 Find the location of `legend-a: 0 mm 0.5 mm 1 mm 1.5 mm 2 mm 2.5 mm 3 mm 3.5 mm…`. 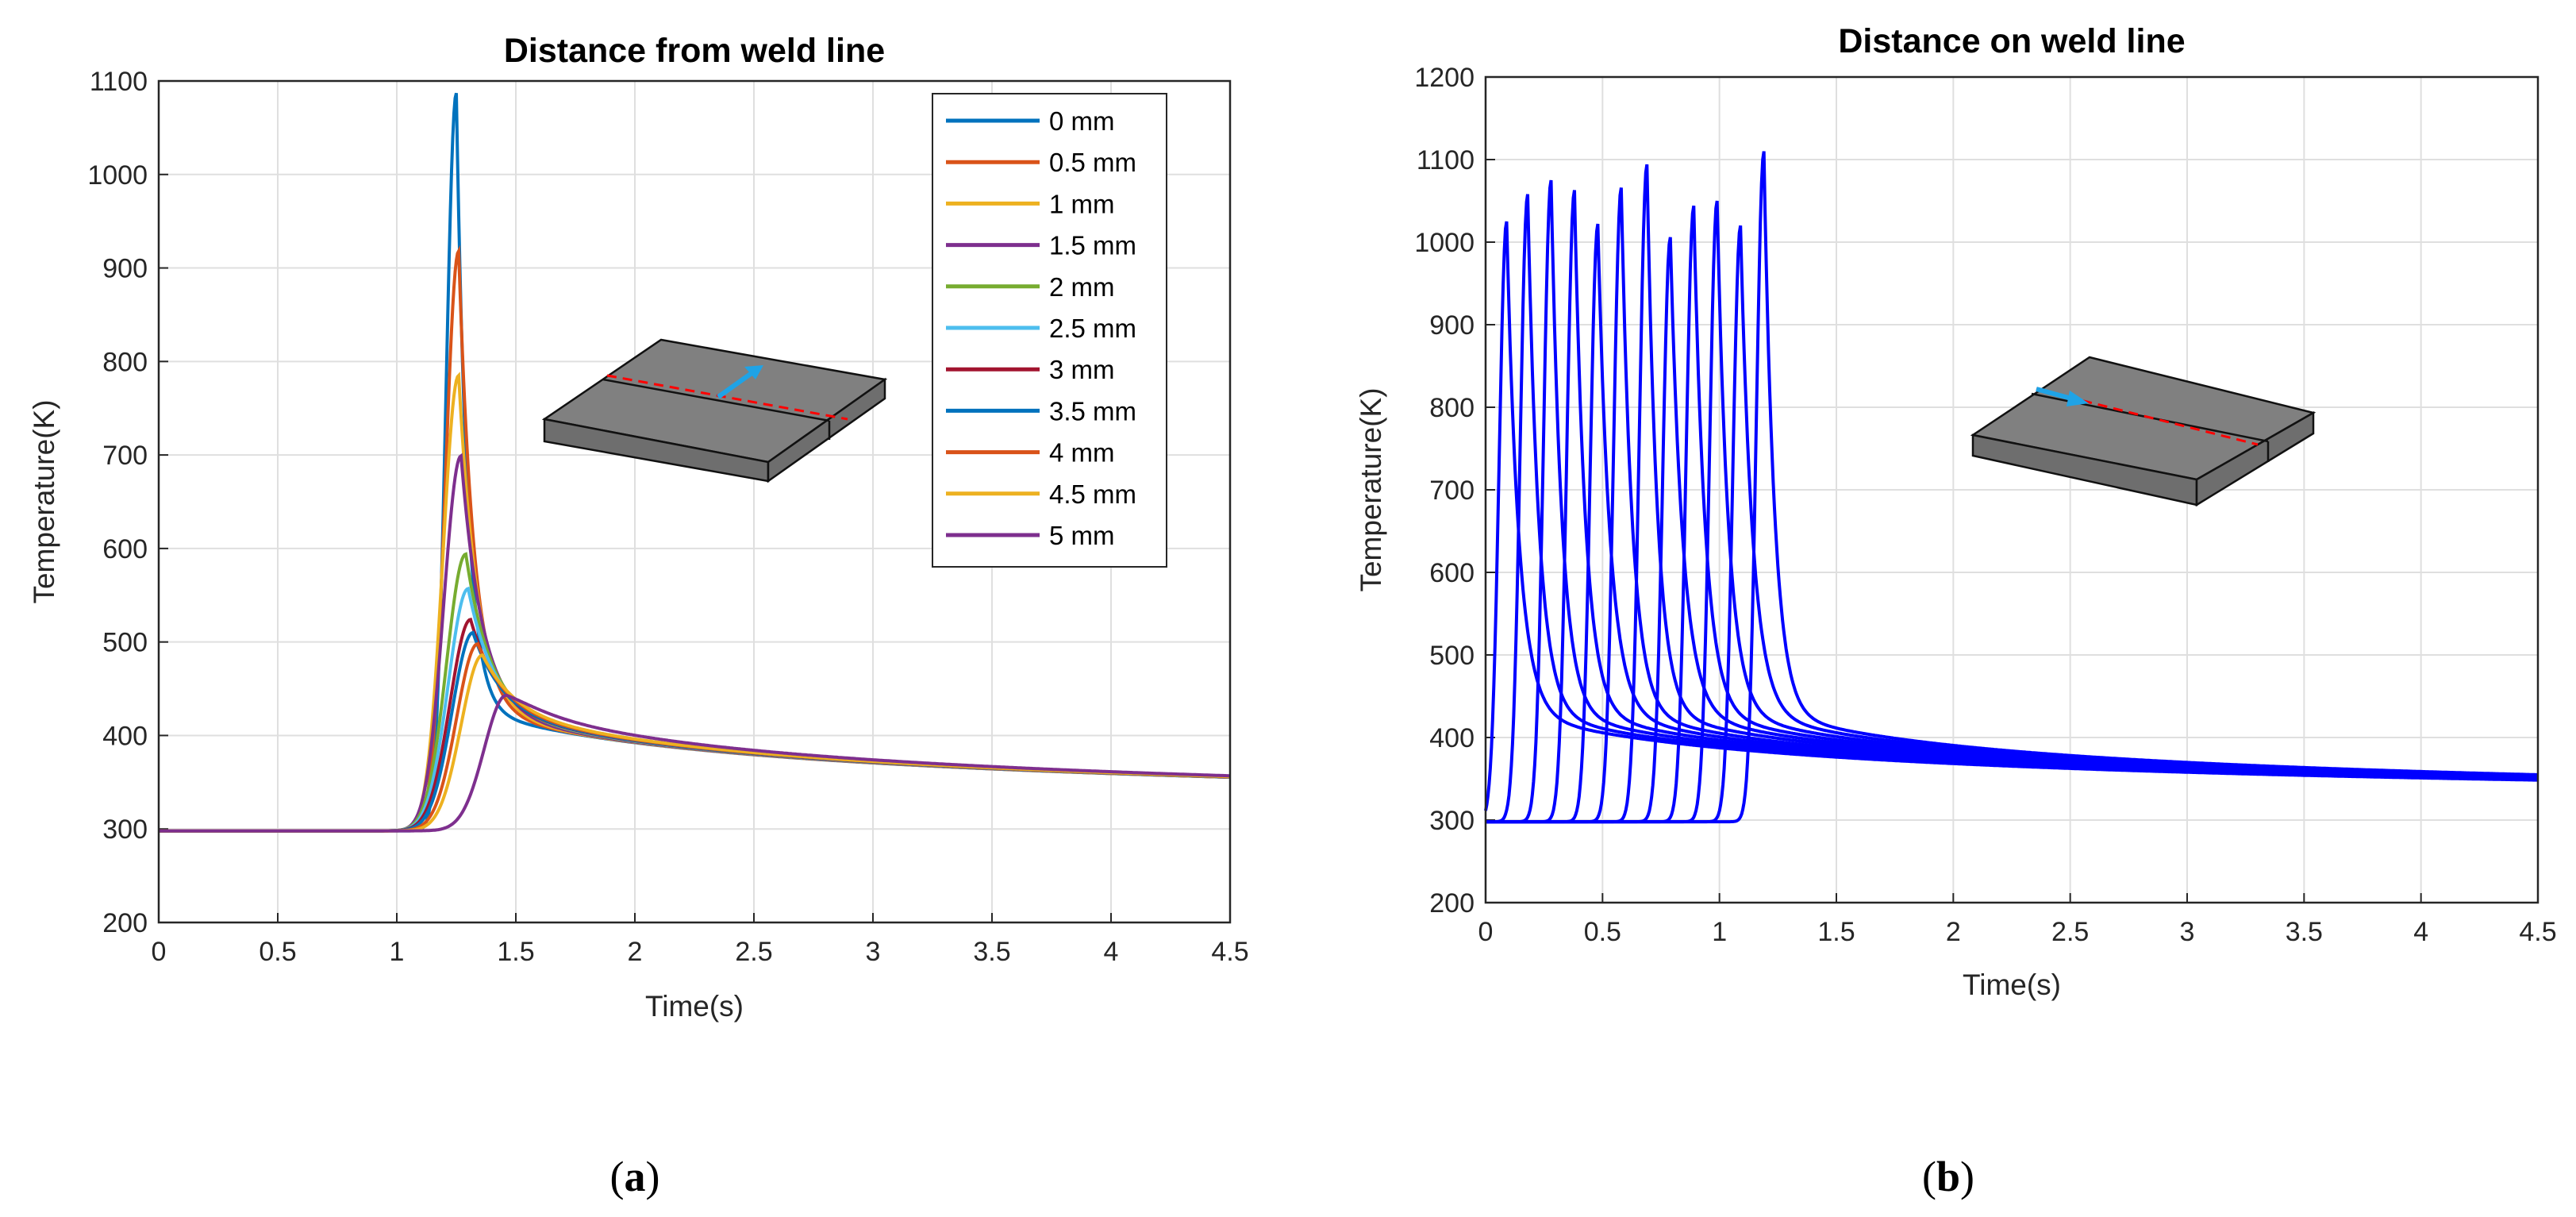

legend-a: 0 mm 0.5 mm 1 mm 1.5 mm 2 mm 2.5 mm 3 mm 3.5 mm… is located at coordinates (1049, 330).